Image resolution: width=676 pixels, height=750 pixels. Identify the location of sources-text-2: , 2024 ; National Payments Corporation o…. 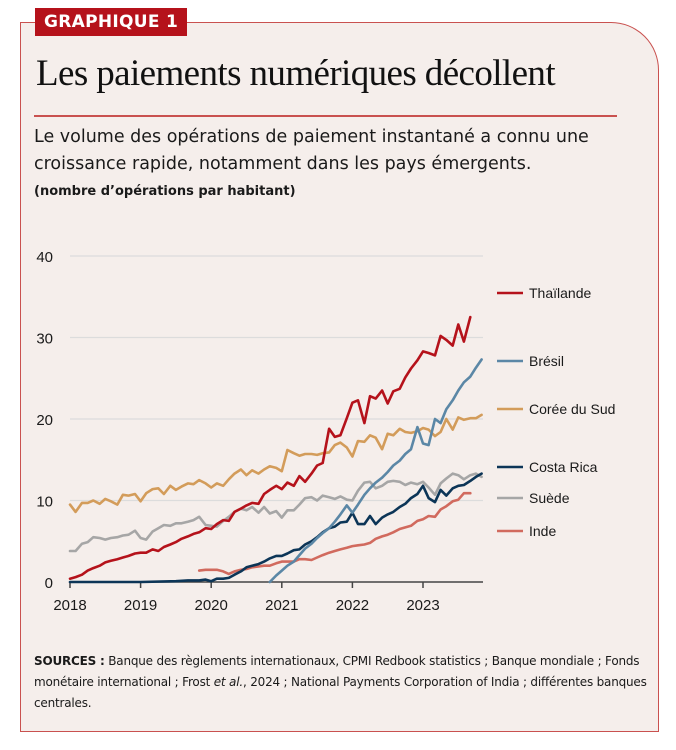
(340, 692).